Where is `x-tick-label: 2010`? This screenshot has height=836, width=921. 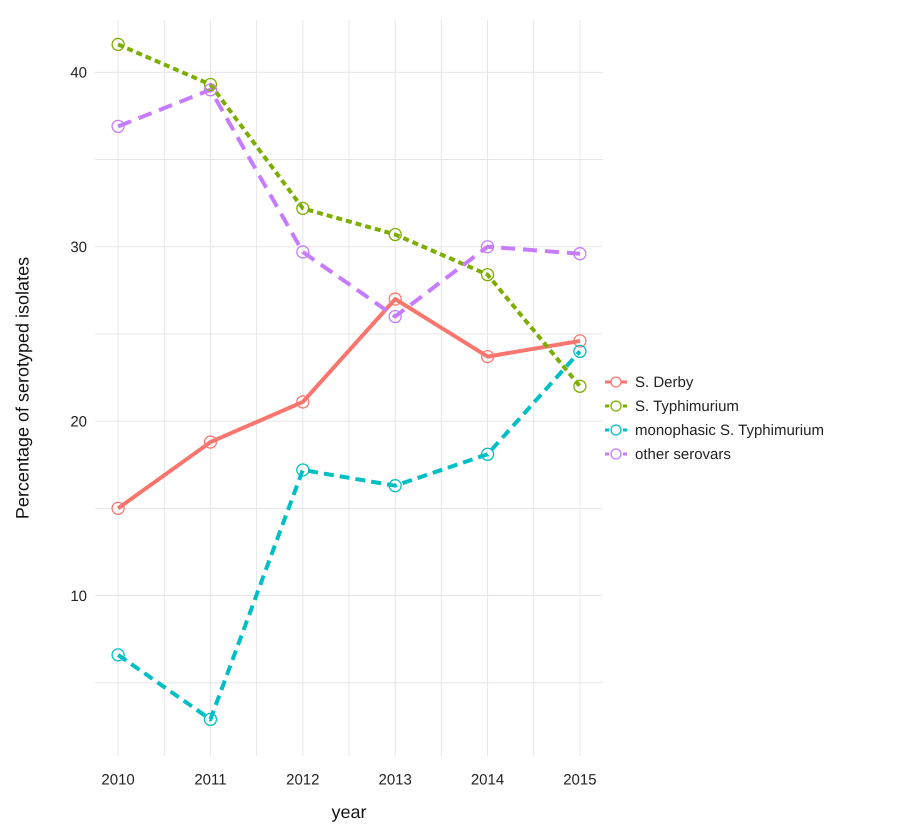 x-tick-label: 2010 is located at coordinates (118, 780).